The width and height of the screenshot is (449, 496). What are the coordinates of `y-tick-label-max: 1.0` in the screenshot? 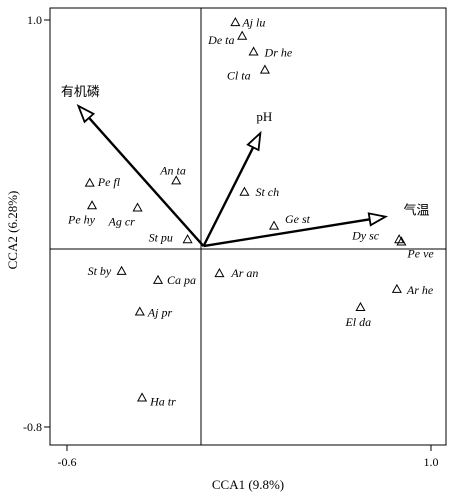 It's located at (34, 20).